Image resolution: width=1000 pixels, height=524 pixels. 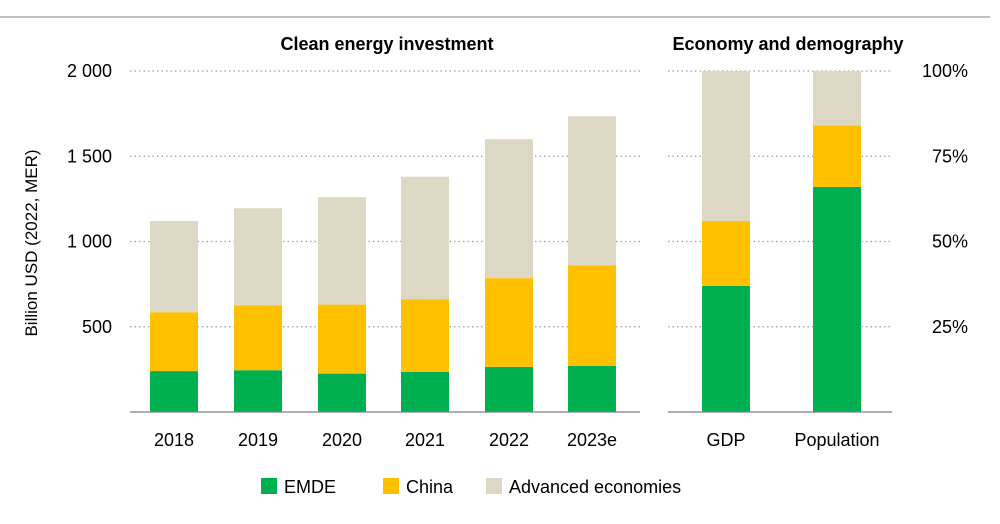 What do you see at coordinates (391, 486) in the screenshot?
I see `legend-swatch-china` at bounding box center [391, 486].